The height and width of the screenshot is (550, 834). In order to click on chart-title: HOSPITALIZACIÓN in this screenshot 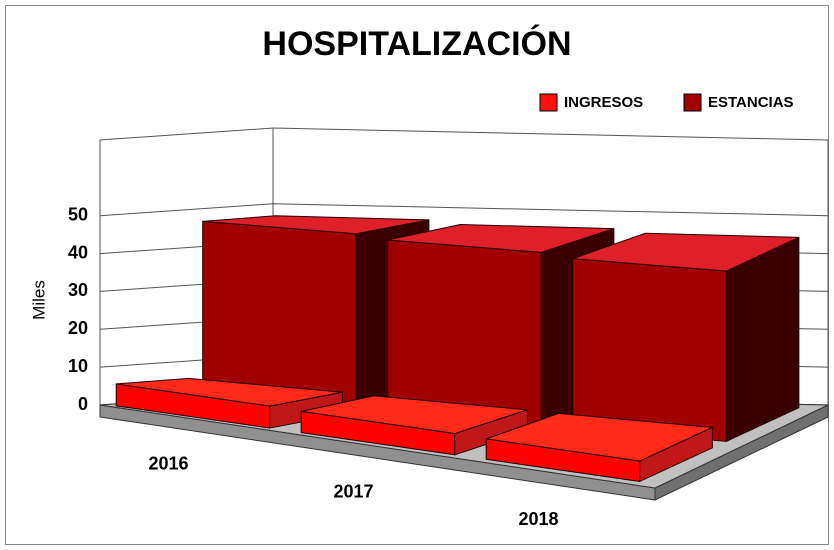, I will do `click(416, 44)`.